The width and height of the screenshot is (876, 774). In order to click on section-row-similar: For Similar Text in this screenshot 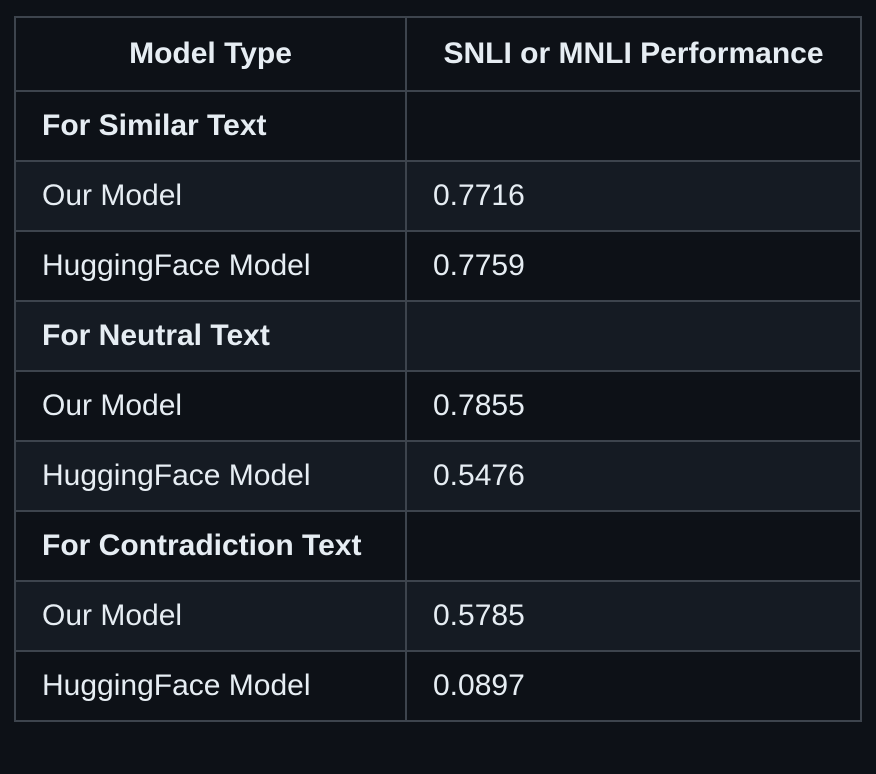, I will do `click(438, 126)`.